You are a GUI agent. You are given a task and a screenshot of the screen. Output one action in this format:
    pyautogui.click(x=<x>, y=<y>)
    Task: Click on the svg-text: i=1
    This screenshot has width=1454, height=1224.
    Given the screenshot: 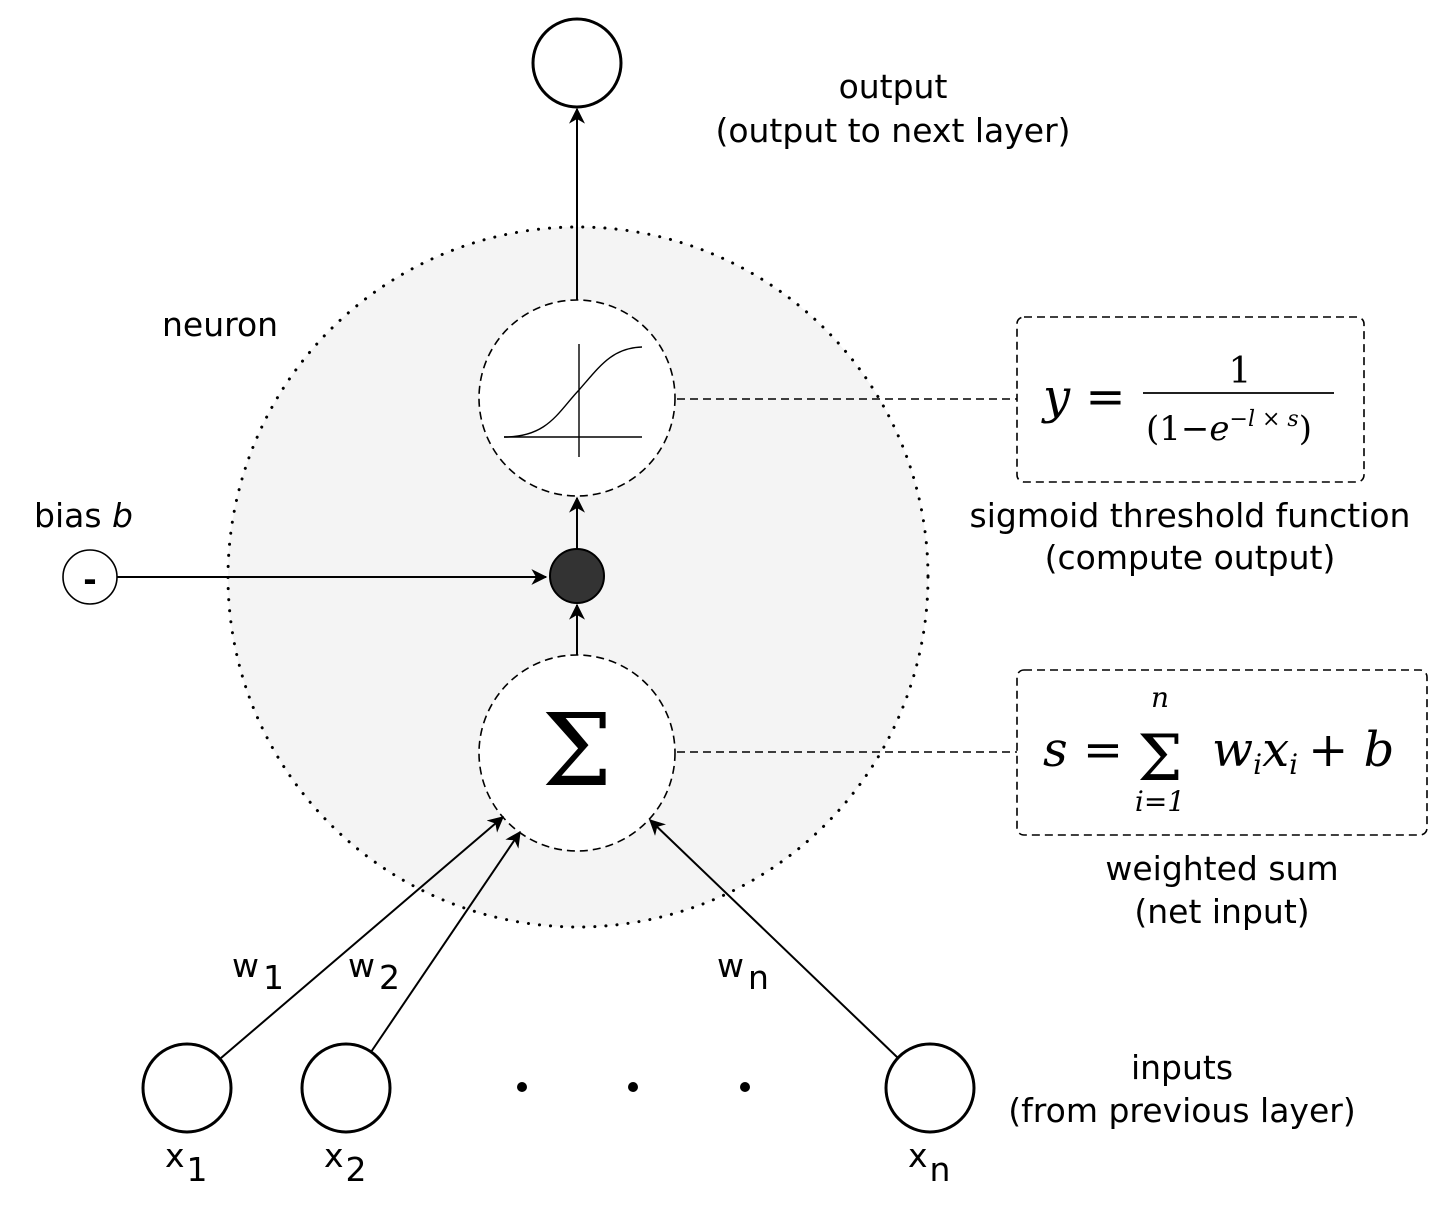 What is the action you would take?
    pyautogui.click(x=1160, y=801)
    